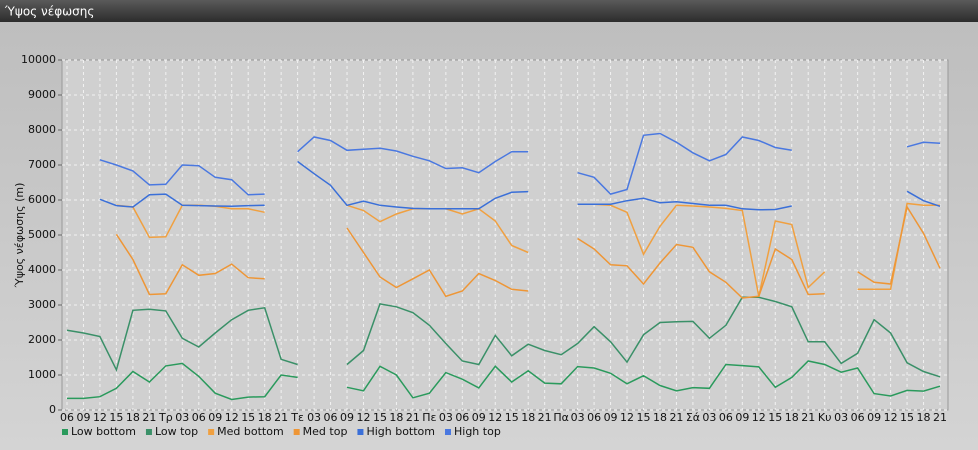  Describe the element at coordinates (42, 199) in the screenshot. I see `y-tick-label: 6000` at that location.